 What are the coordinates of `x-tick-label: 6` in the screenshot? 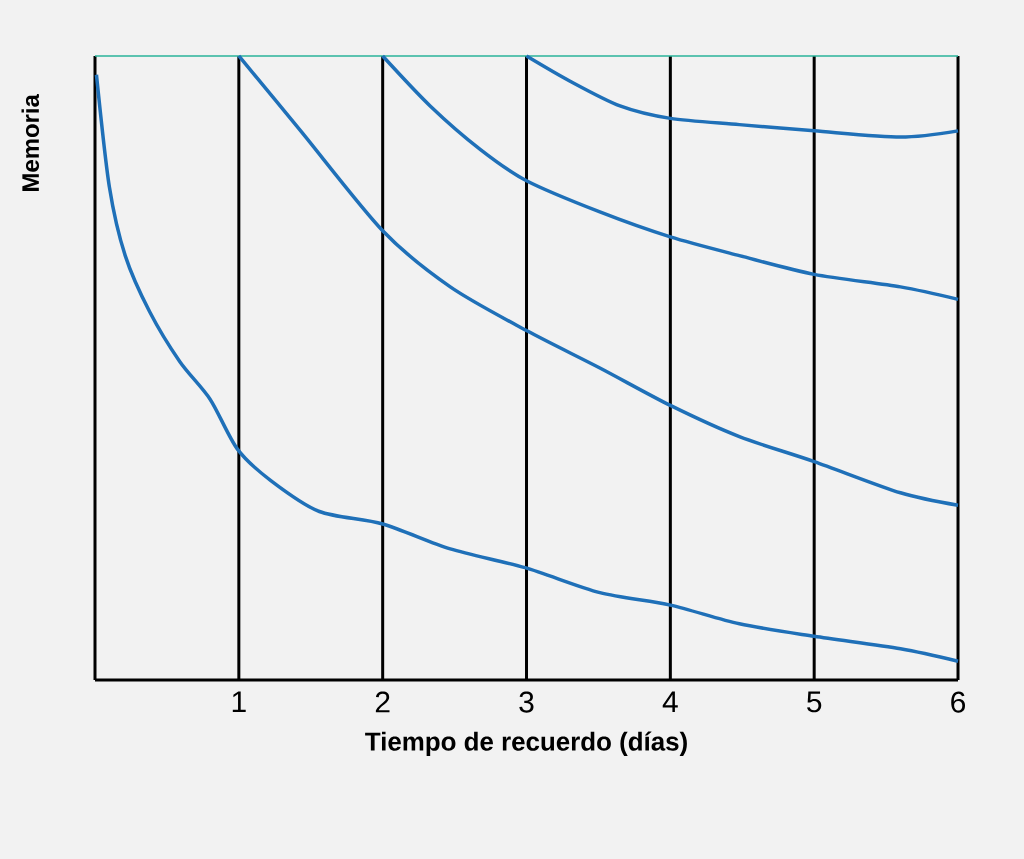 It's located at (958, 702).